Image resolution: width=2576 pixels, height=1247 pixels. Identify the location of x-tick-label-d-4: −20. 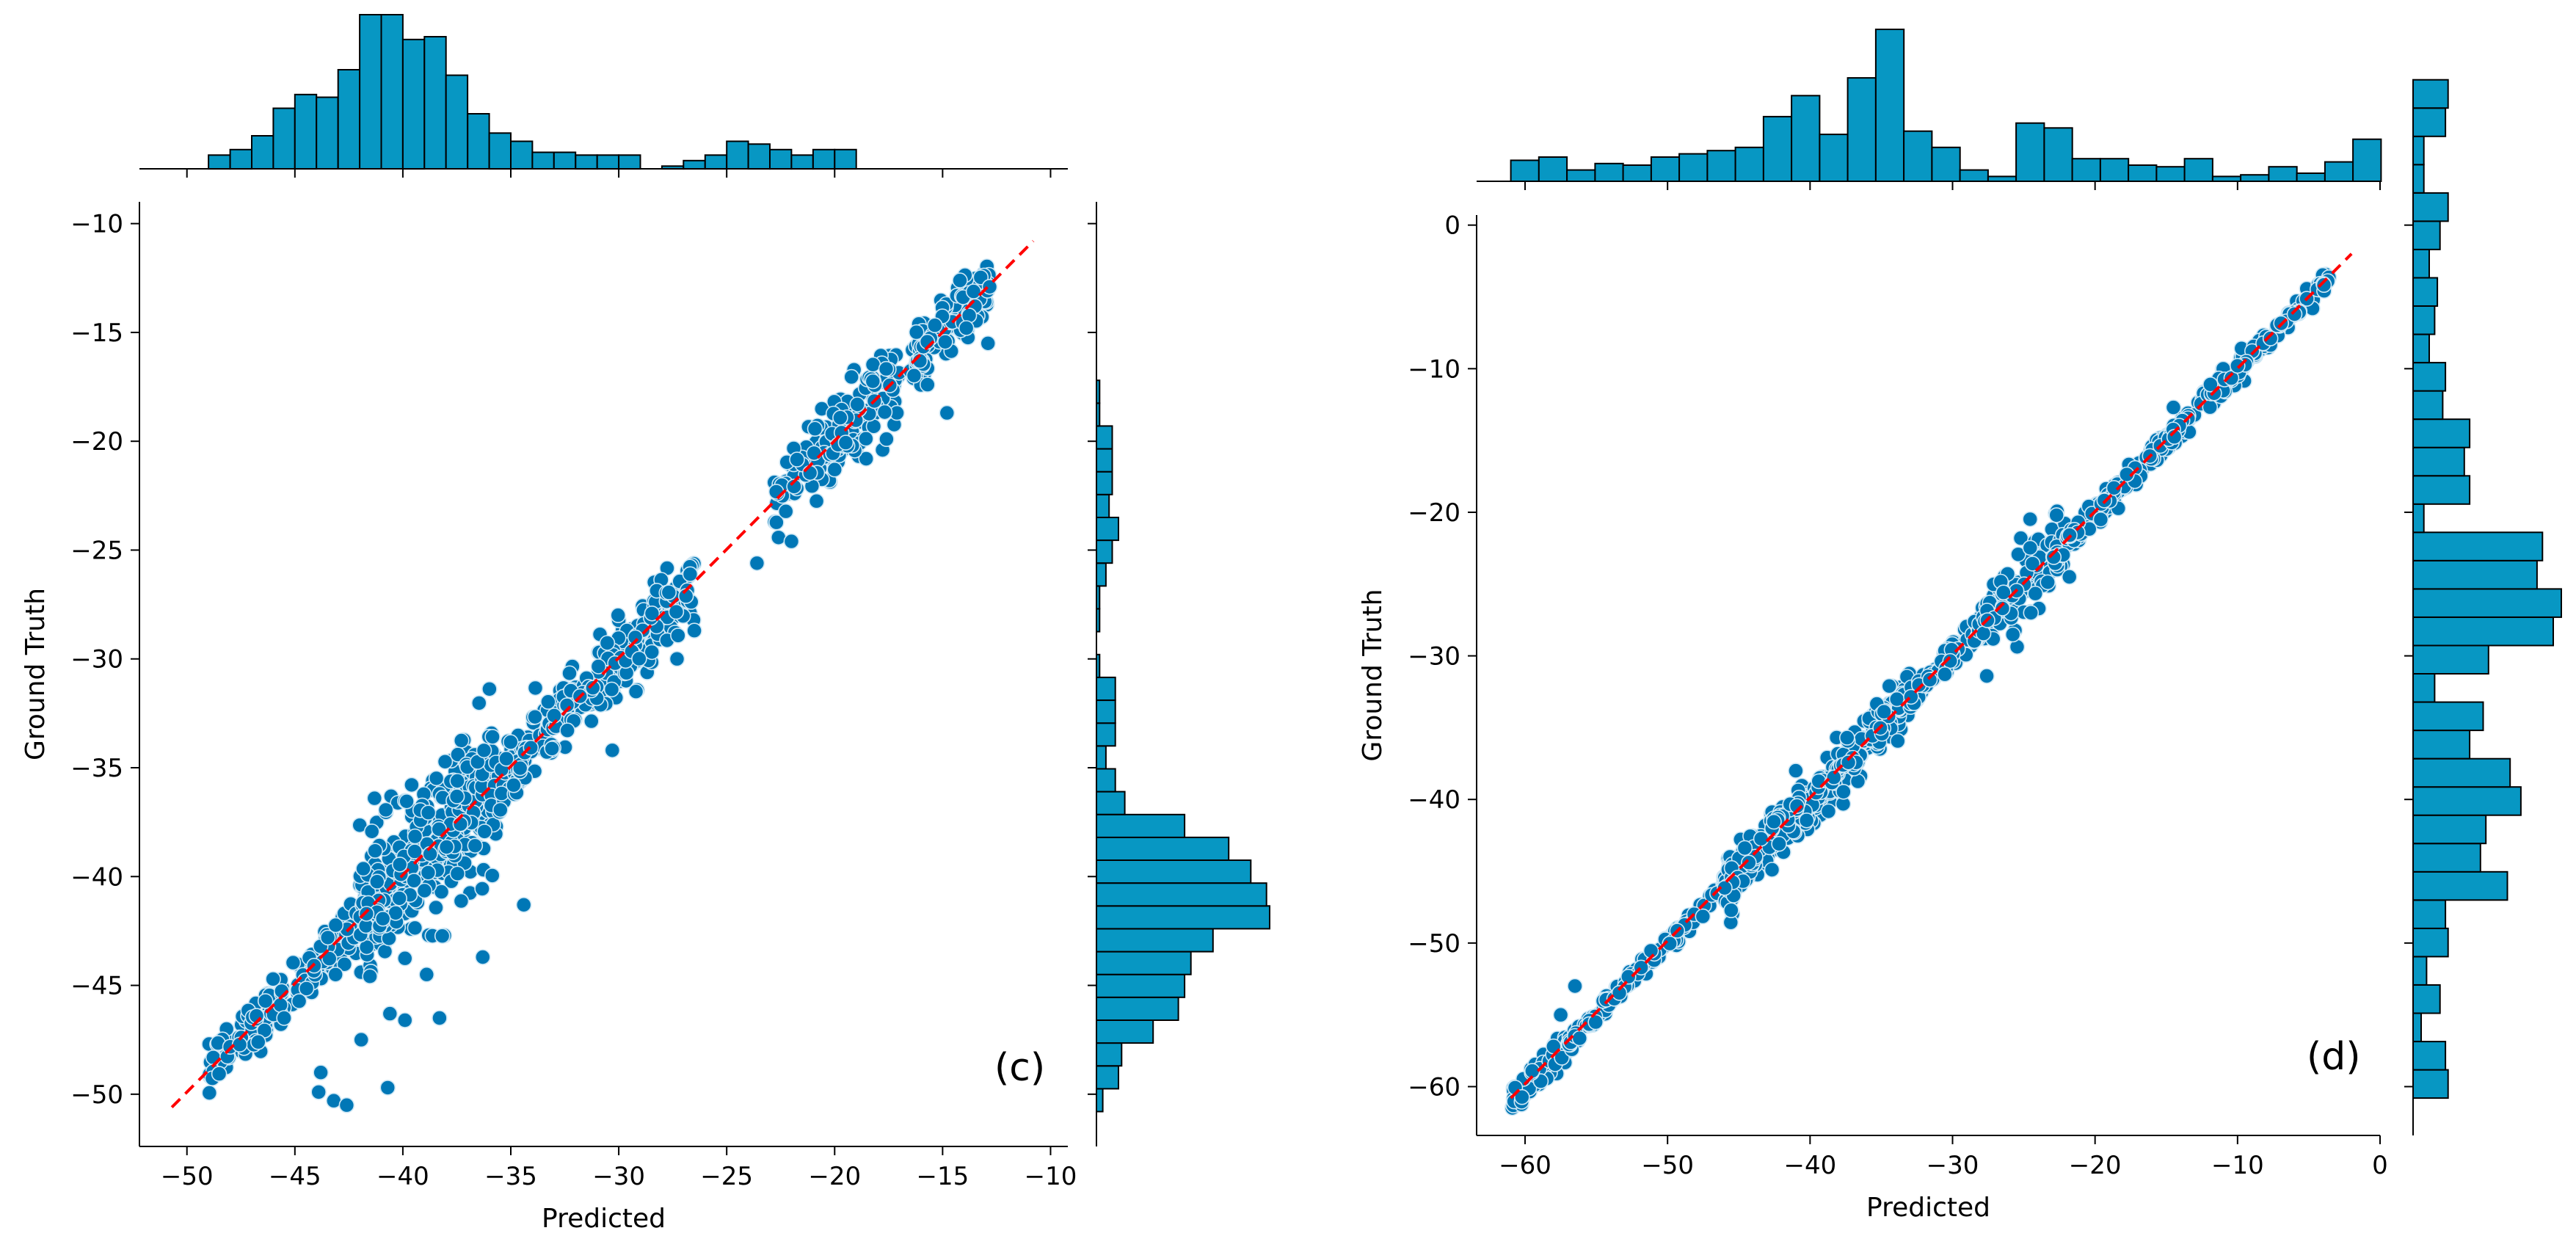
(2095, 1165).